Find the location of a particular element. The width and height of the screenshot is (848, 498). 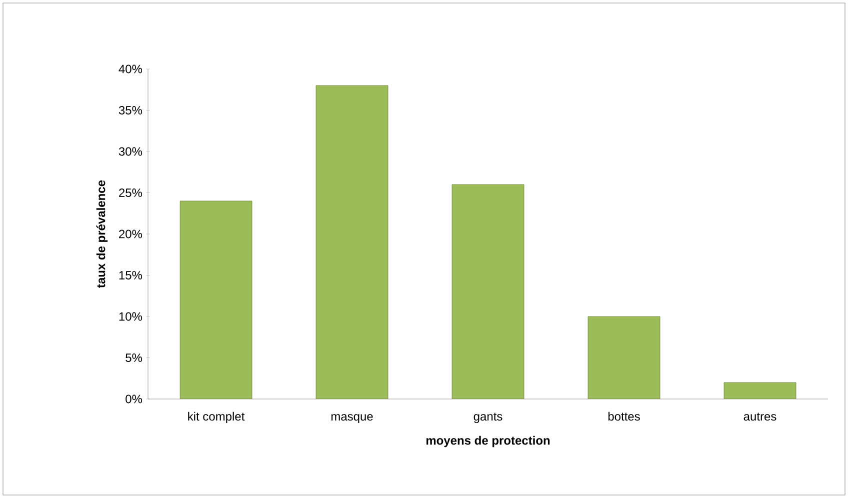

y-tick-label: 15% is located at coordinates (130, 275).